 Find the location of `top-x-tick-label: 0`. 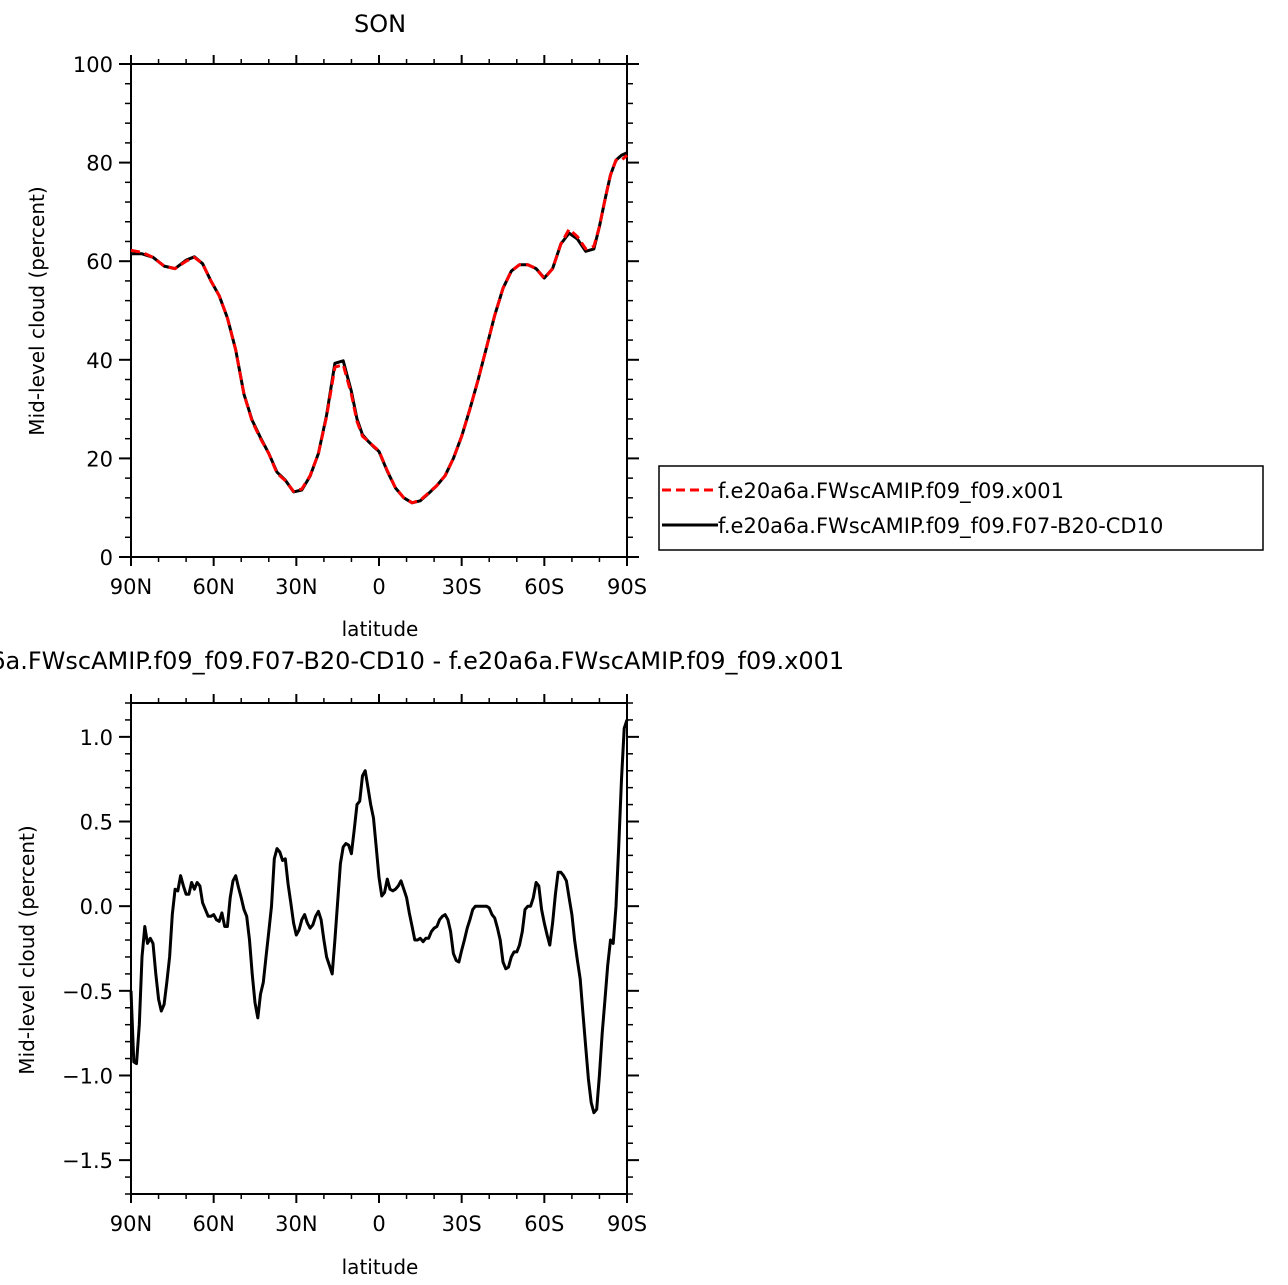

top-x-tick-label: 0 is located at coordinates (378, 587).